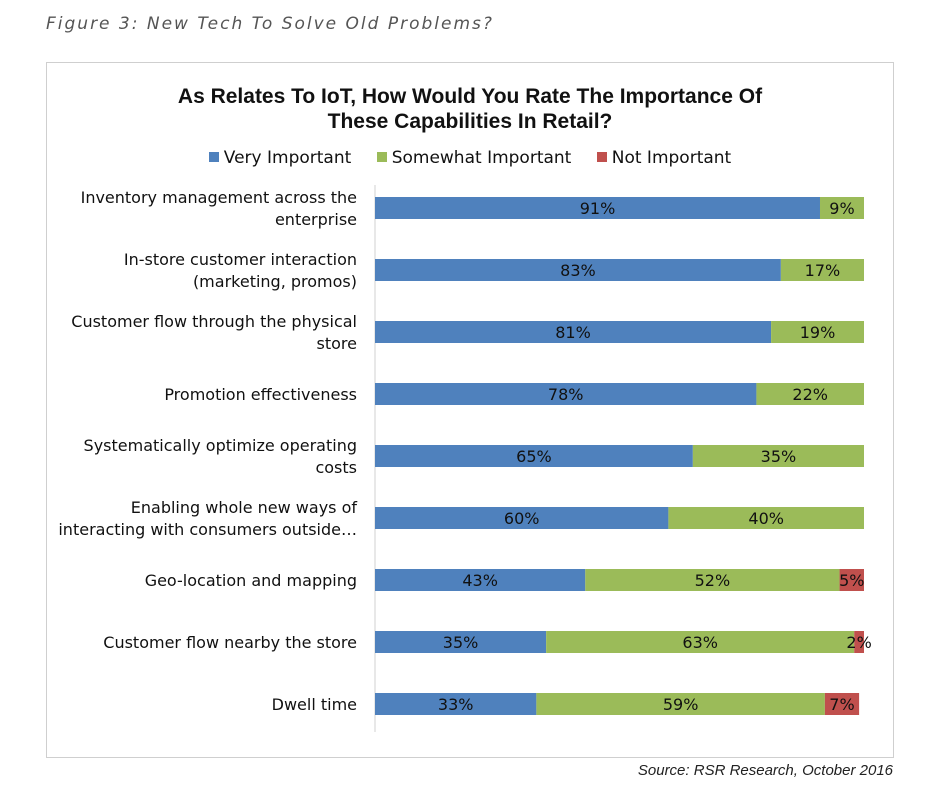 Image resolution: width=945 pixels, height=793 pixels. What do you see at coordinates (316, 219) in the screenshot?
I see `category-label: enterprise` at bounding box center [316, 219].